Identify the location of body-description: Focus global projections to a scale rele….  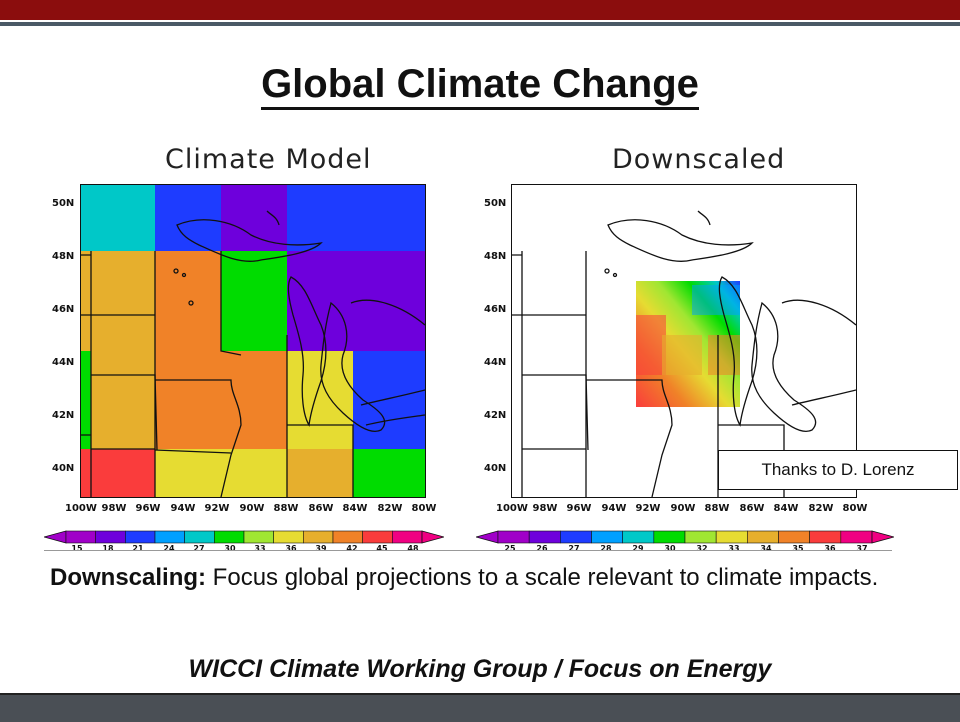
(542, 577).